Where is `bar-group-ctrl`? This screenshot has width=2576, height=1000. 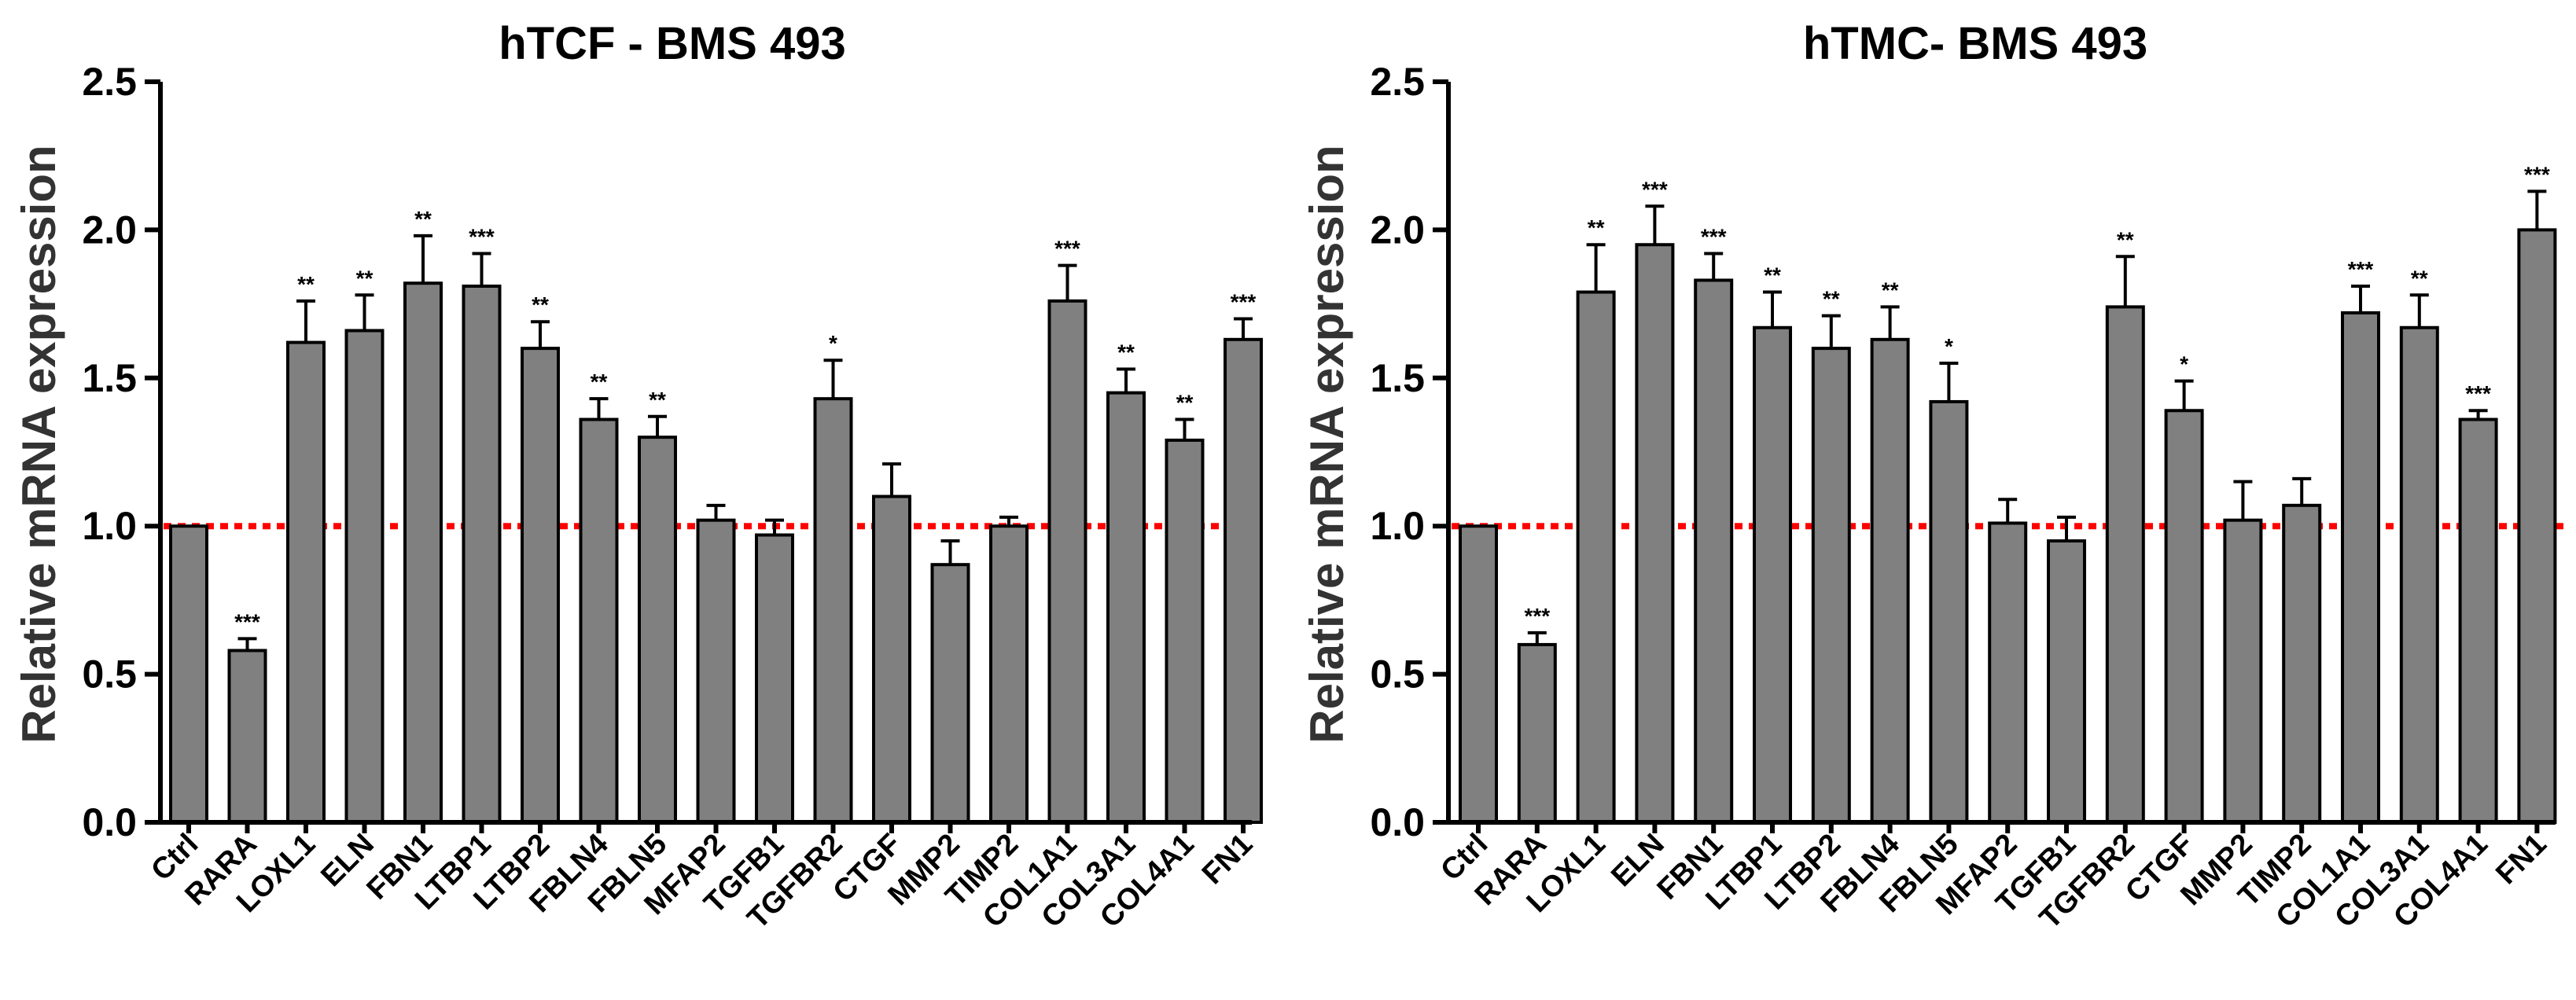 bar-group-ctrl is located at coordinates (1478, 674).